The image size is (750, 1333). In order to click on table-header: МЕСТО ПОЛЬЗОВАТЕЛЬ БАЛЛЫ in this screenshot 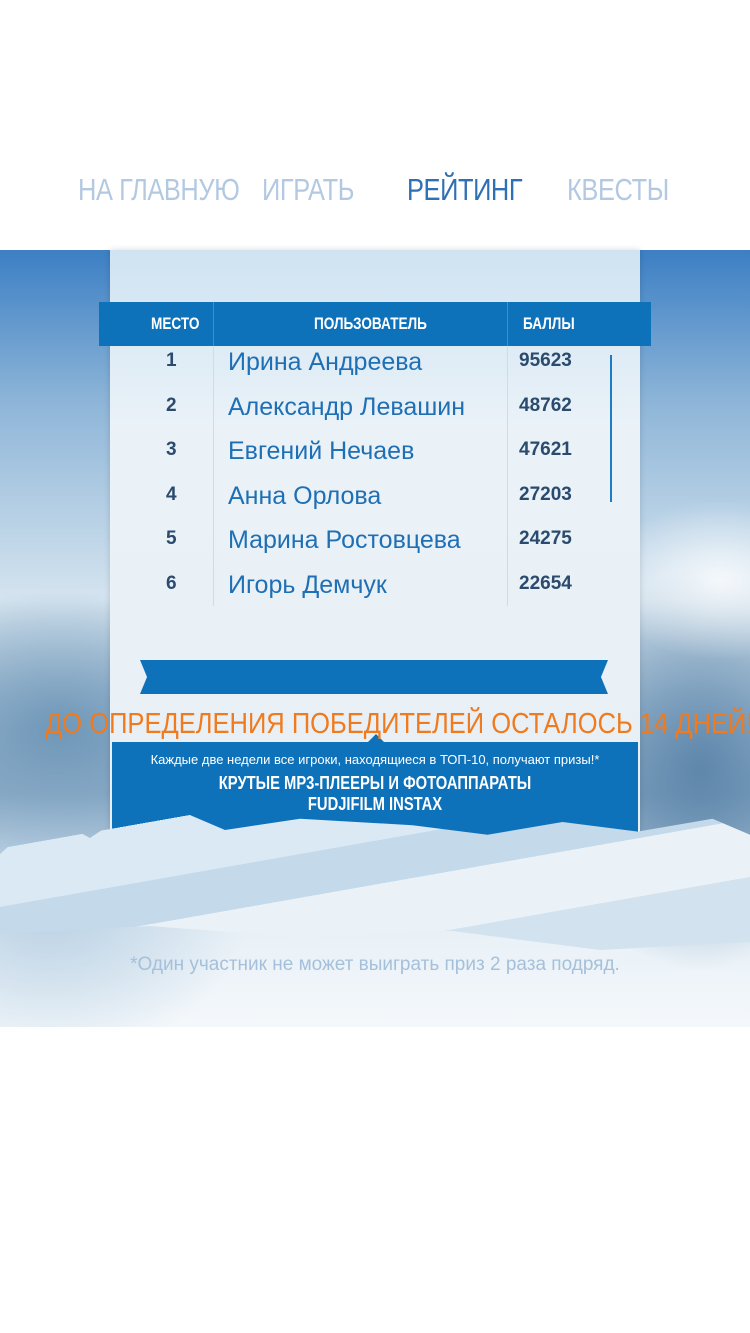, I will do `click(375, 324)`.